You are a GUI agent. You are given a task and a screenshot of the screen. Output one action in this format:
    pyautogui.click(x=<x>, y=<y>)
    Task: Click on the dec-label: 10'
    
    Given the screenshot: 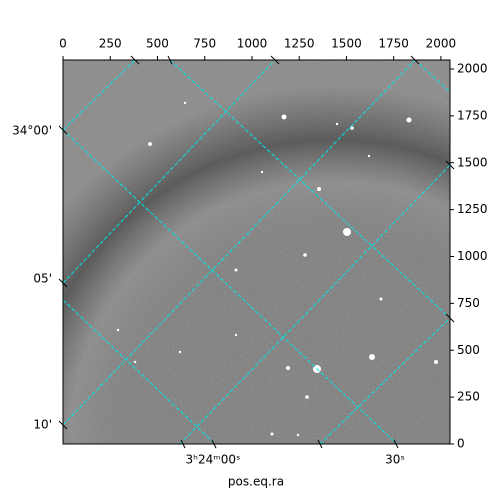 What is the action you would take?
    pyautogui.click(x=42, y=425)
    